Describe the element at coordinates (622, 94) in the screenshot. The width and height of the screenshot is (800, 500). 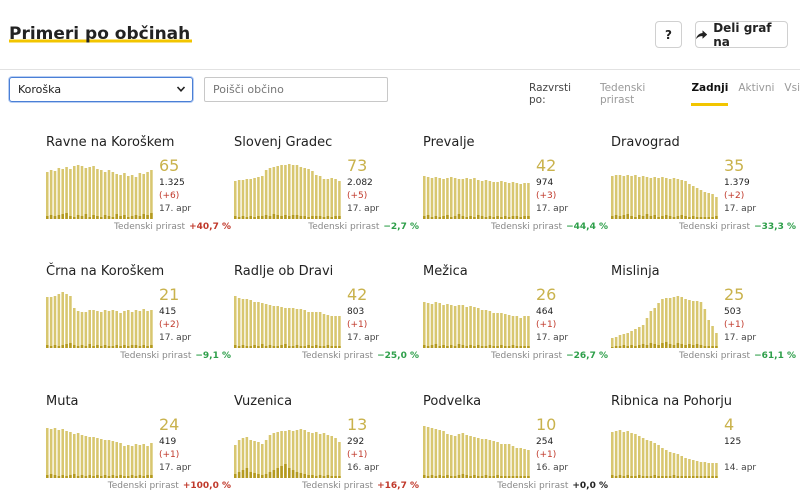
I see `sort-option-weekly-growth: Tedenski prirast` at that location.